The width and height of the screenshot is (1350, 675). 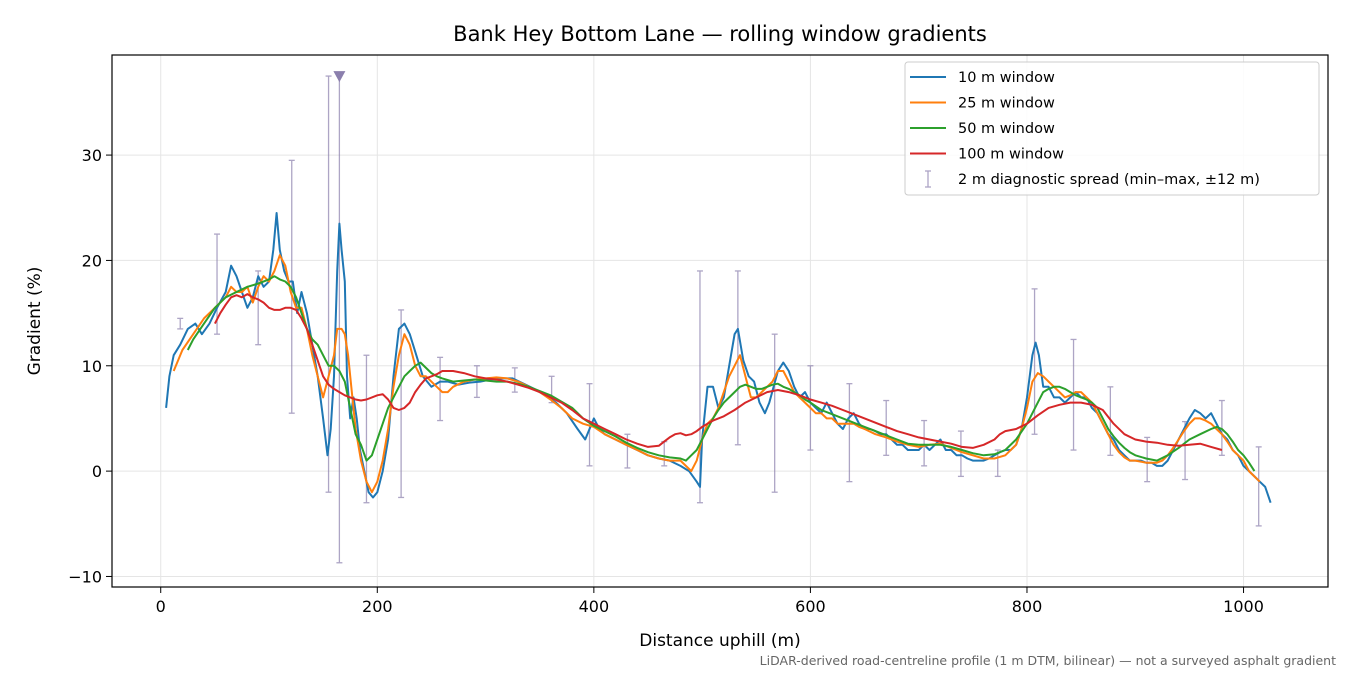 What do you see at coordinates (92, 260) in the screenshot?
I see `y-tick-label: 20` at bounding box center [92, 260].